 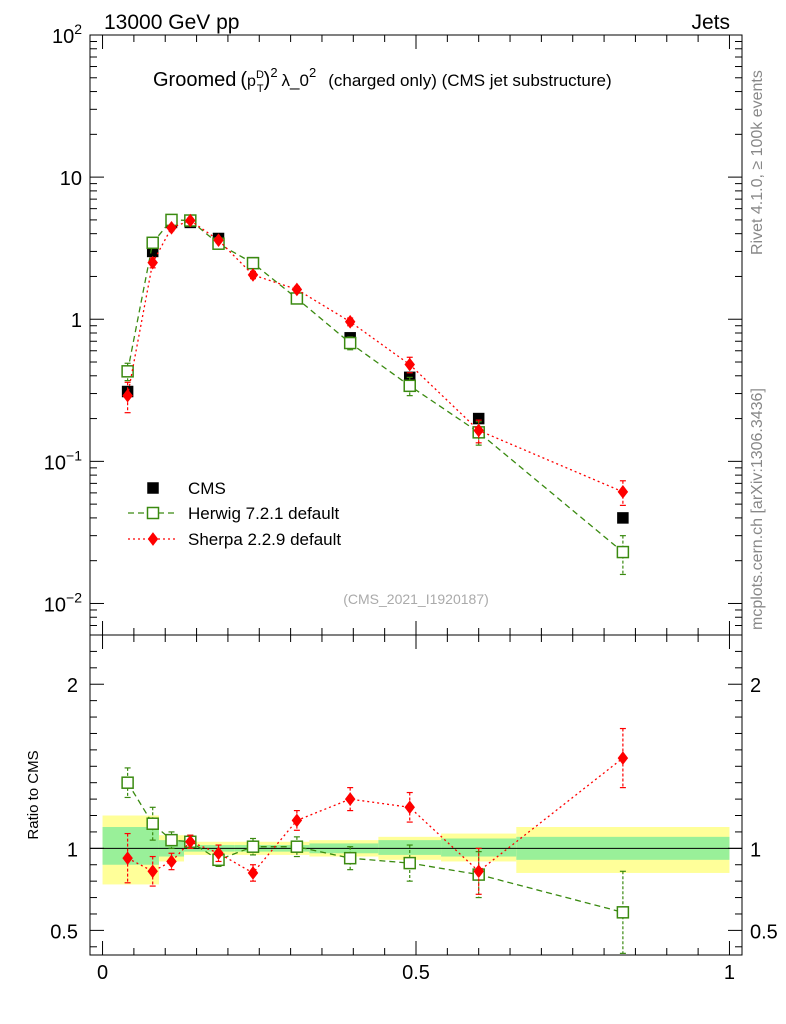 What do you see at coordinates (623, 518) in the screenshot?
I see `cms-point` at bounding box center [623, 518].